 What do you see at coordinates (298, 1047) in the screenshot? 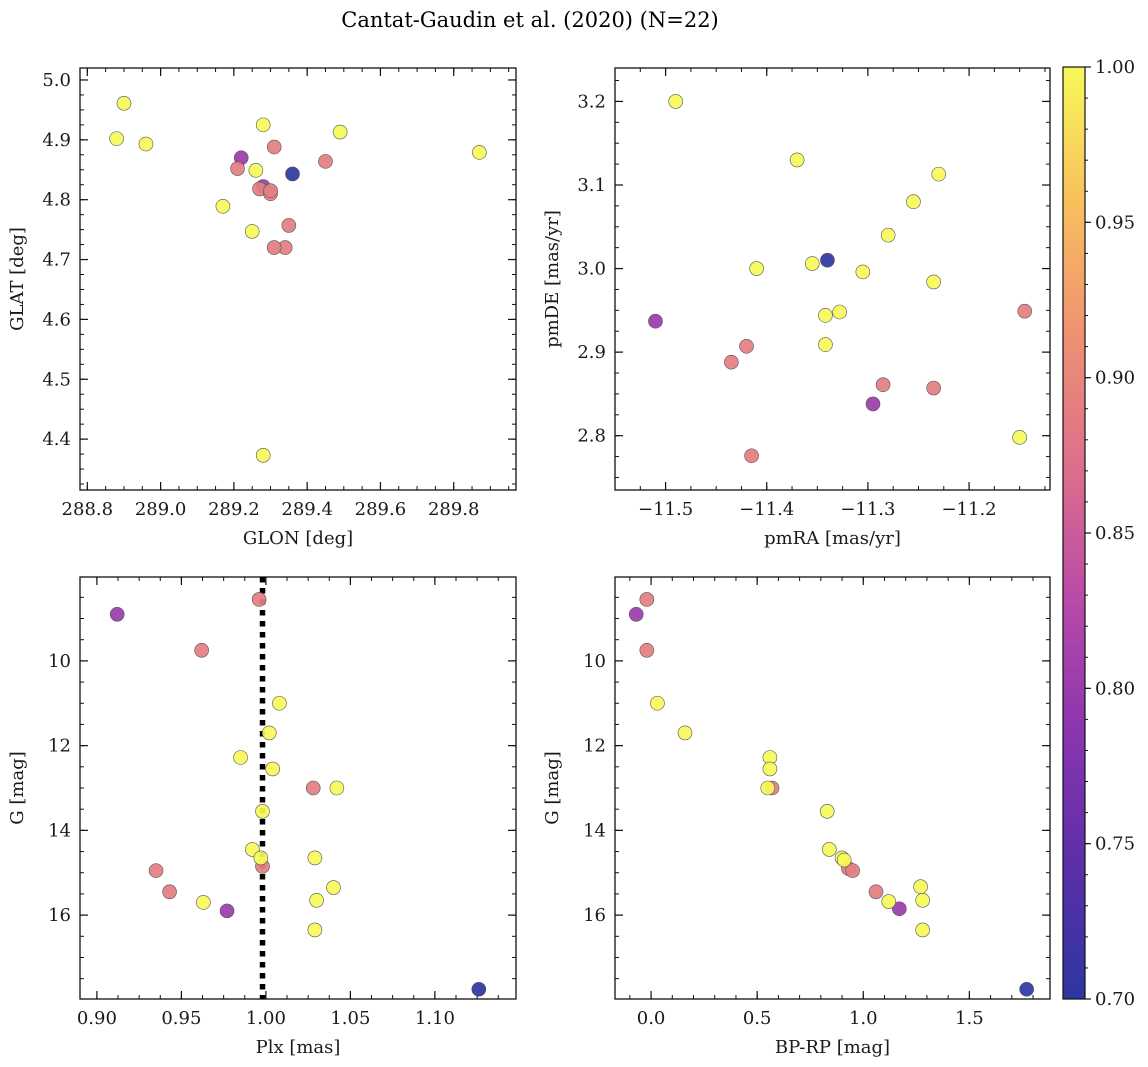
I see `x-axis-label: Plx [mas]` at bounding box center [298, 1047].